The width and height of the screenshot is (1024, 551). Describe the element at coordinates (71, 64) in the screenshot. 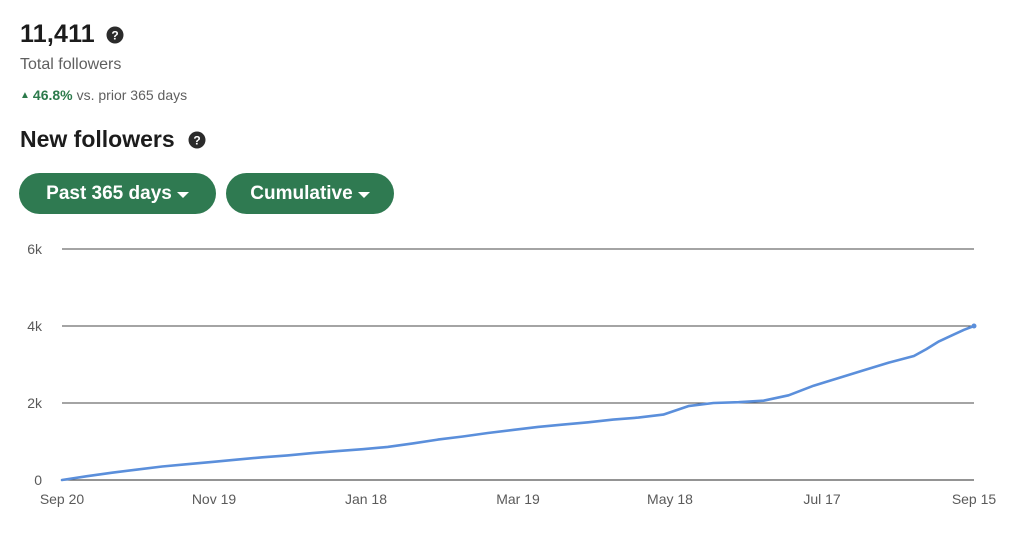

I see `total-followers-label: Total followers` at that location.